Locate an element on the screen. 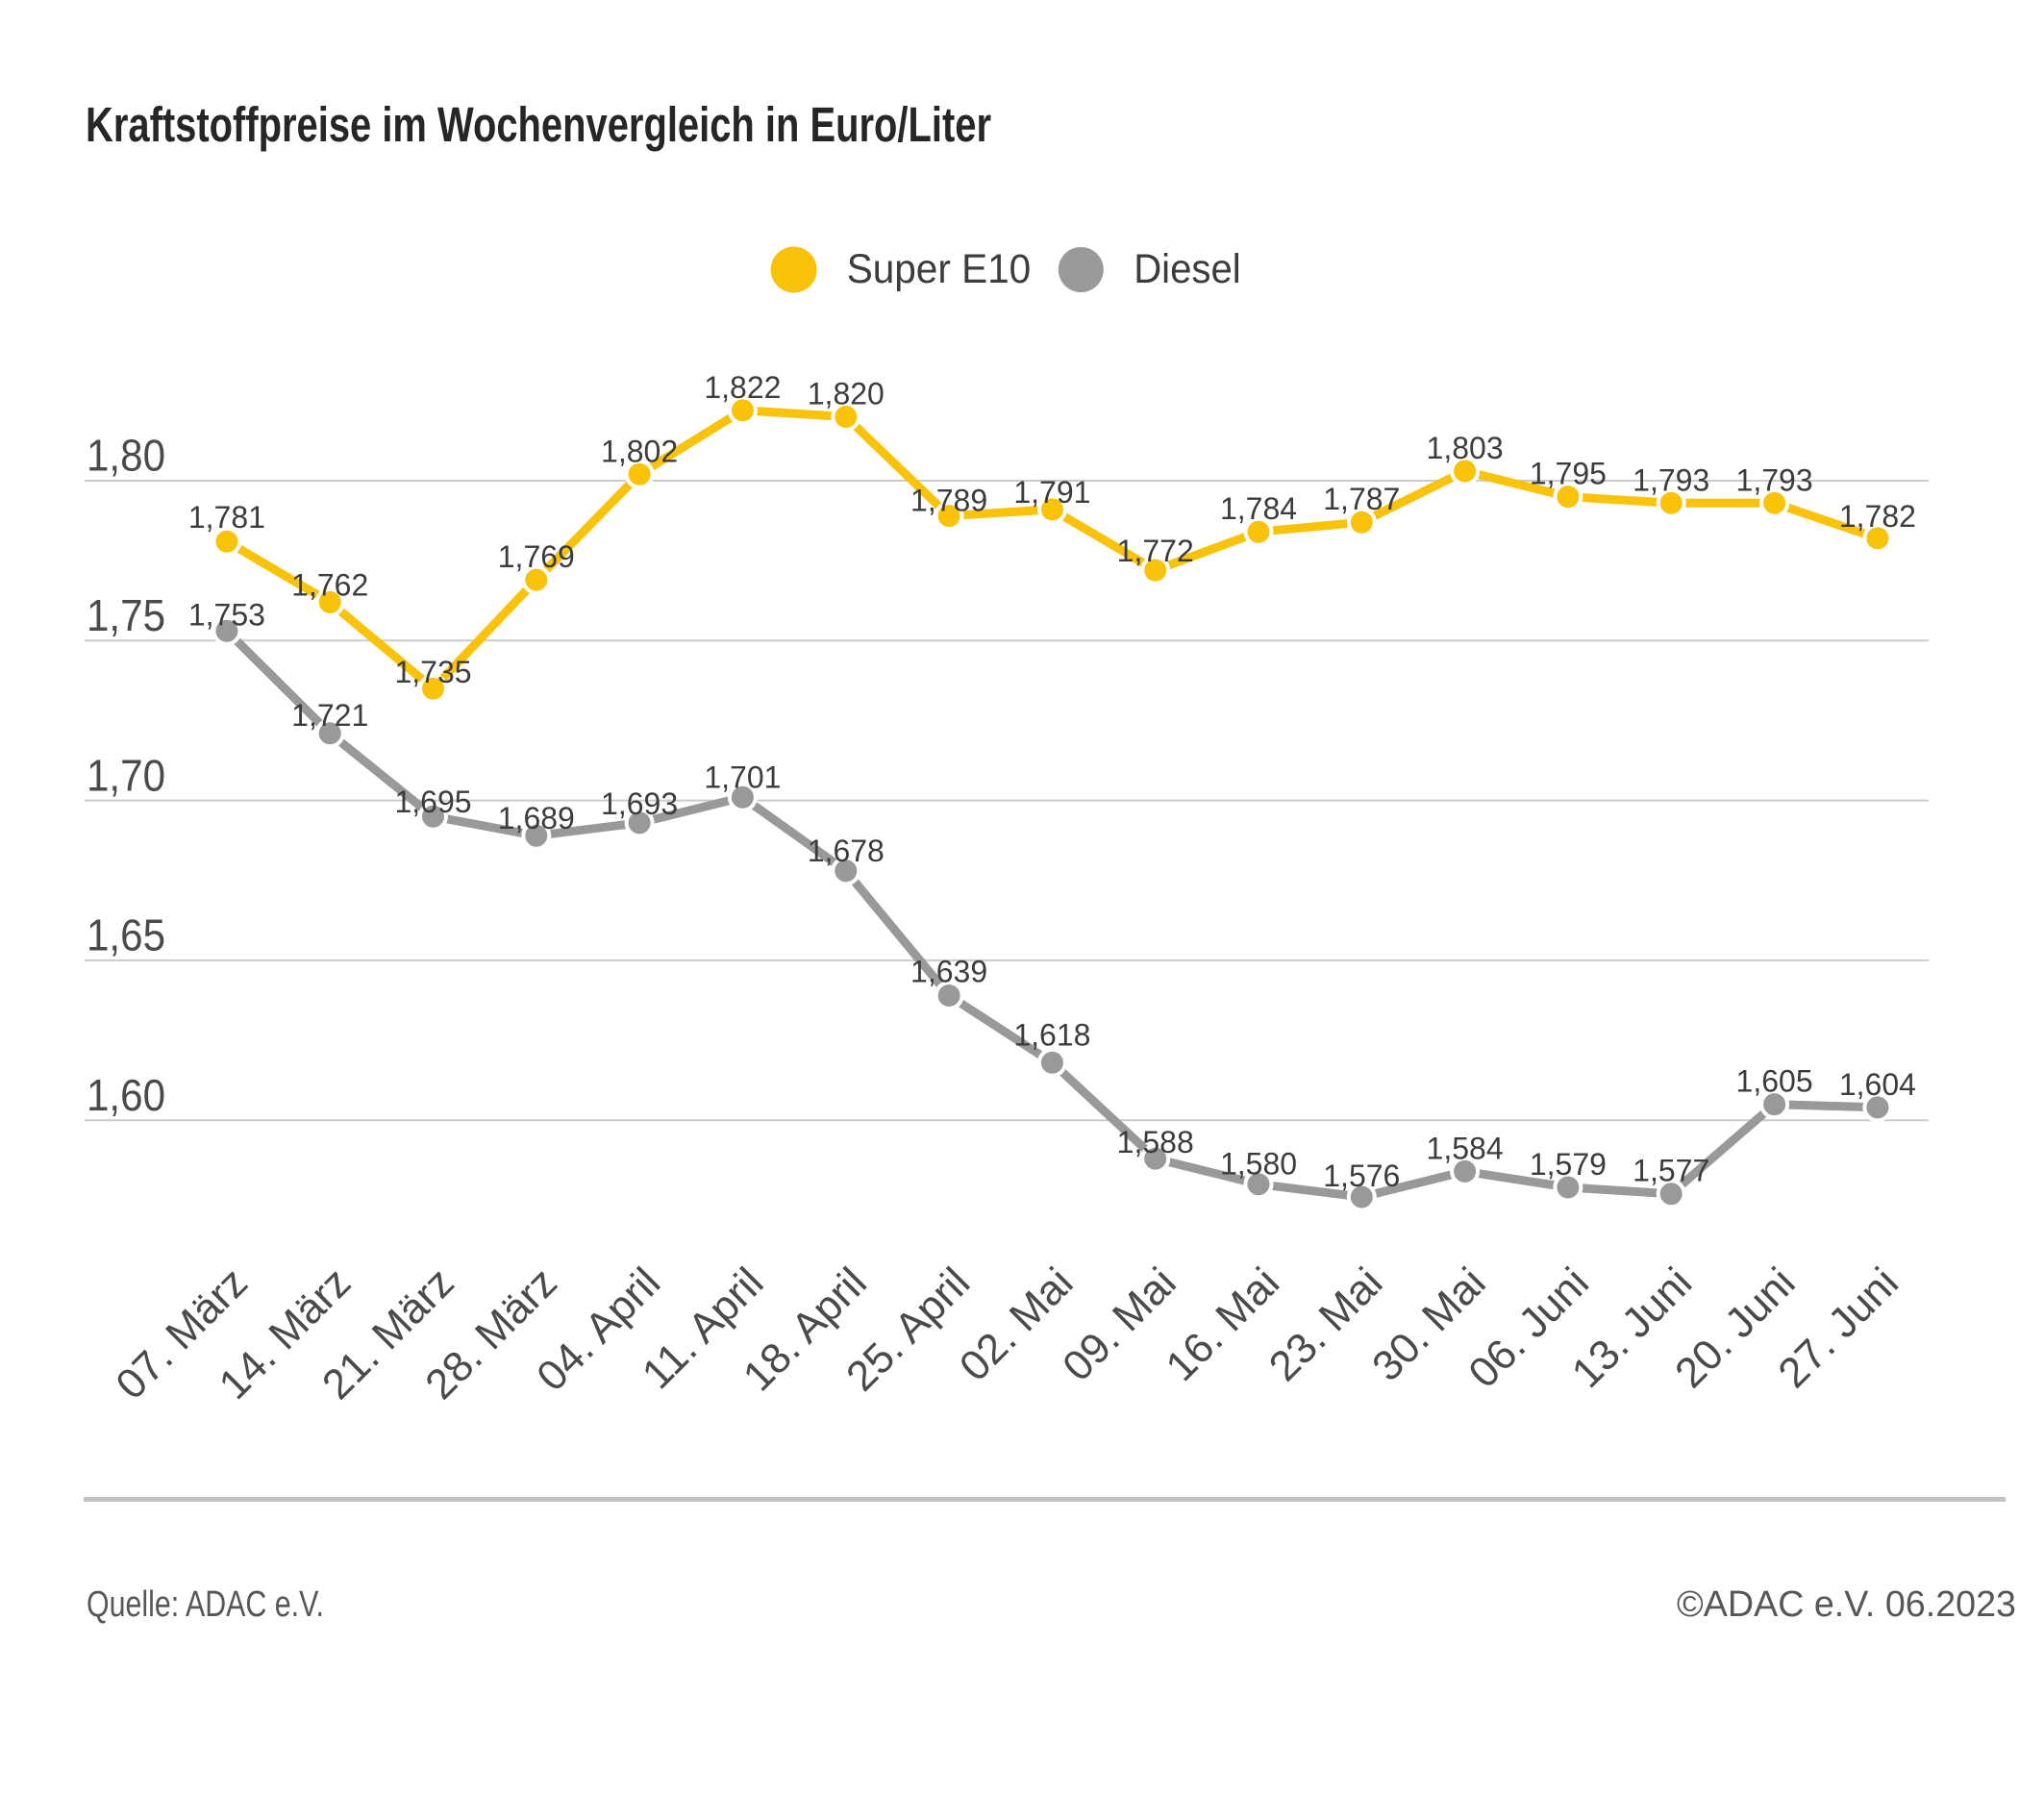  svg-text: 1,577 is located at coordinates (1671, 1171).